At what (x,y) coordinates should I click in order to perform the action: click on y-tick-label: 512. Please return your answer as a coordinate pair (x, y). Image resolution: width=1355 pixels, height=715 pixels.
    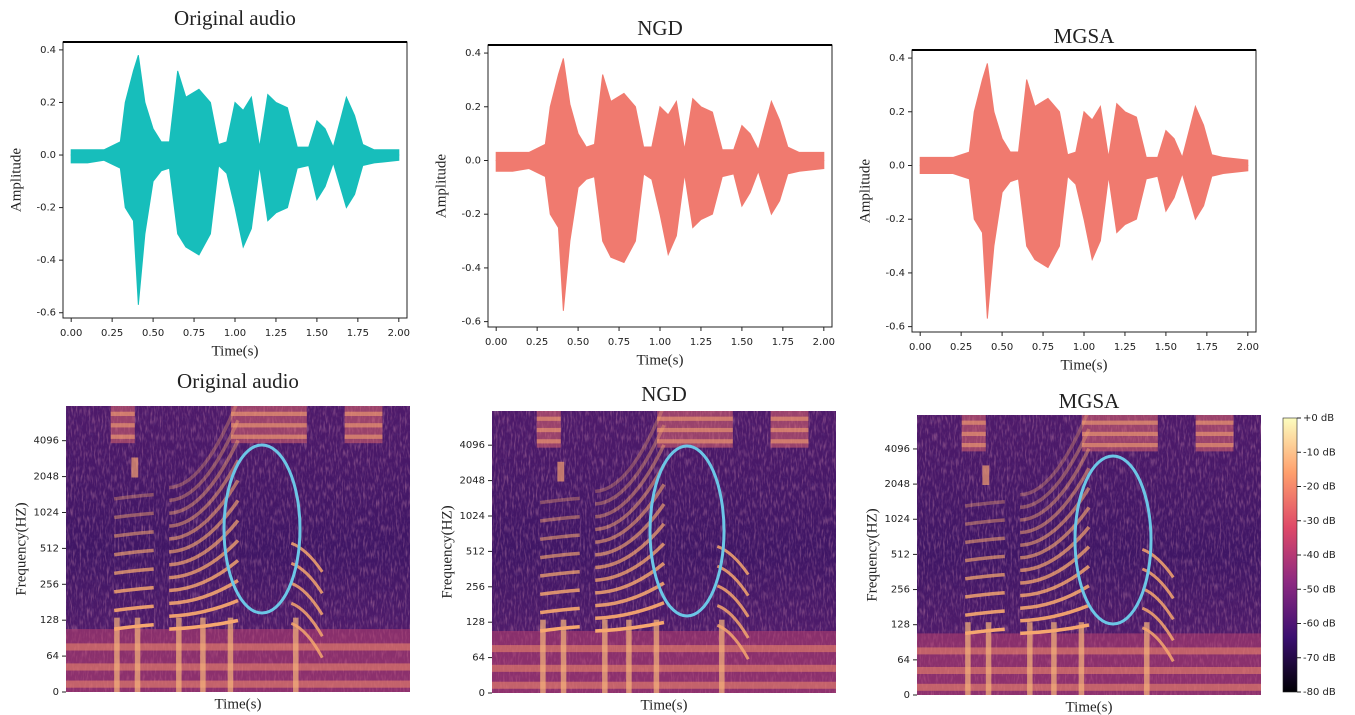
    Looking at the image, I should click on (475, 551).